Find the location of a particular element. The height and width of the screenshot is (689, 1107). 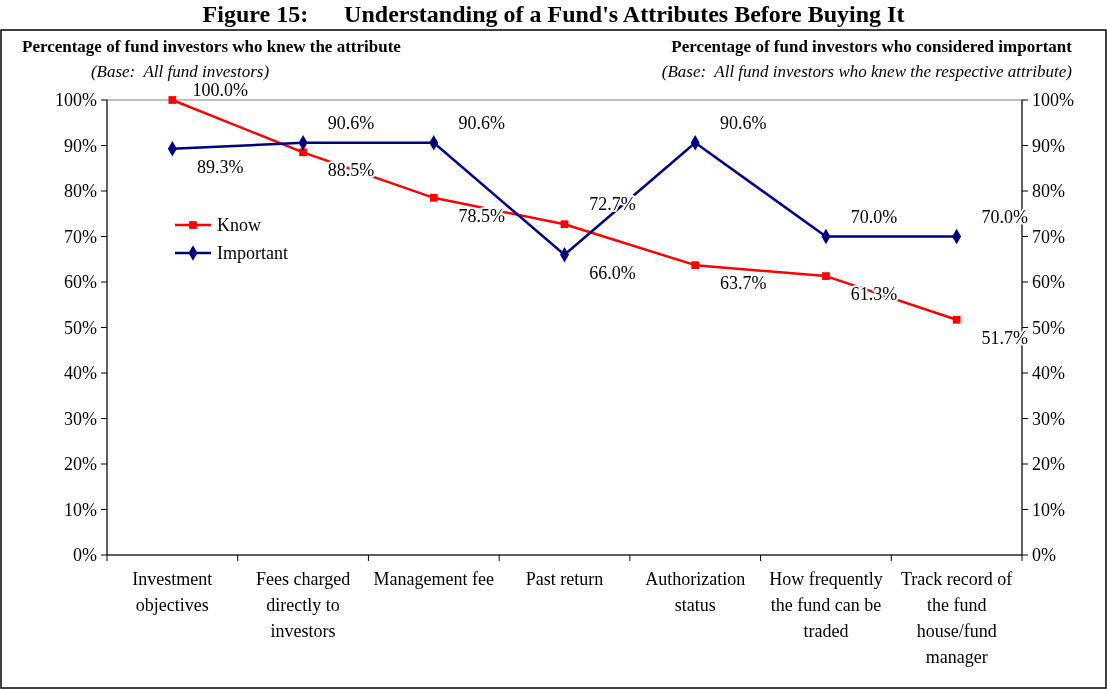

data-label: 89.3% is located at coordinates (220, 166).